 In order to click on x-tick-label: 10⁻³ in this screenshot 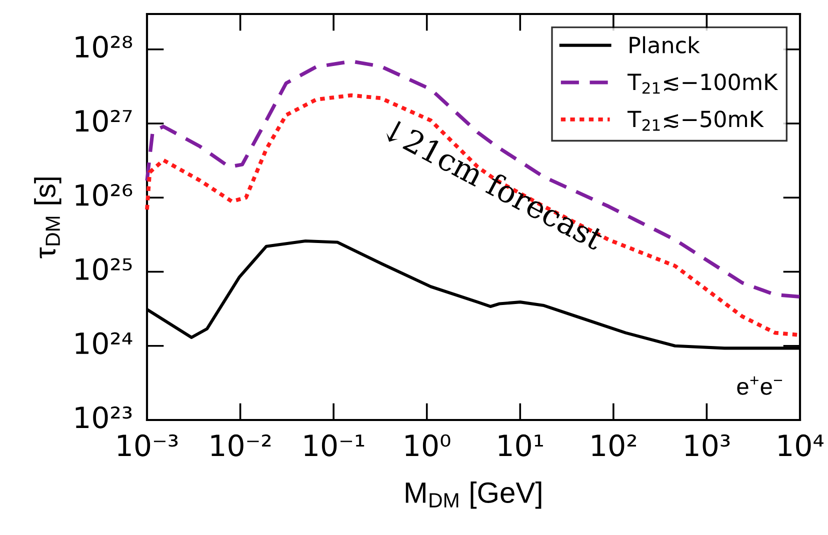, I will do `click(148, 445)`.